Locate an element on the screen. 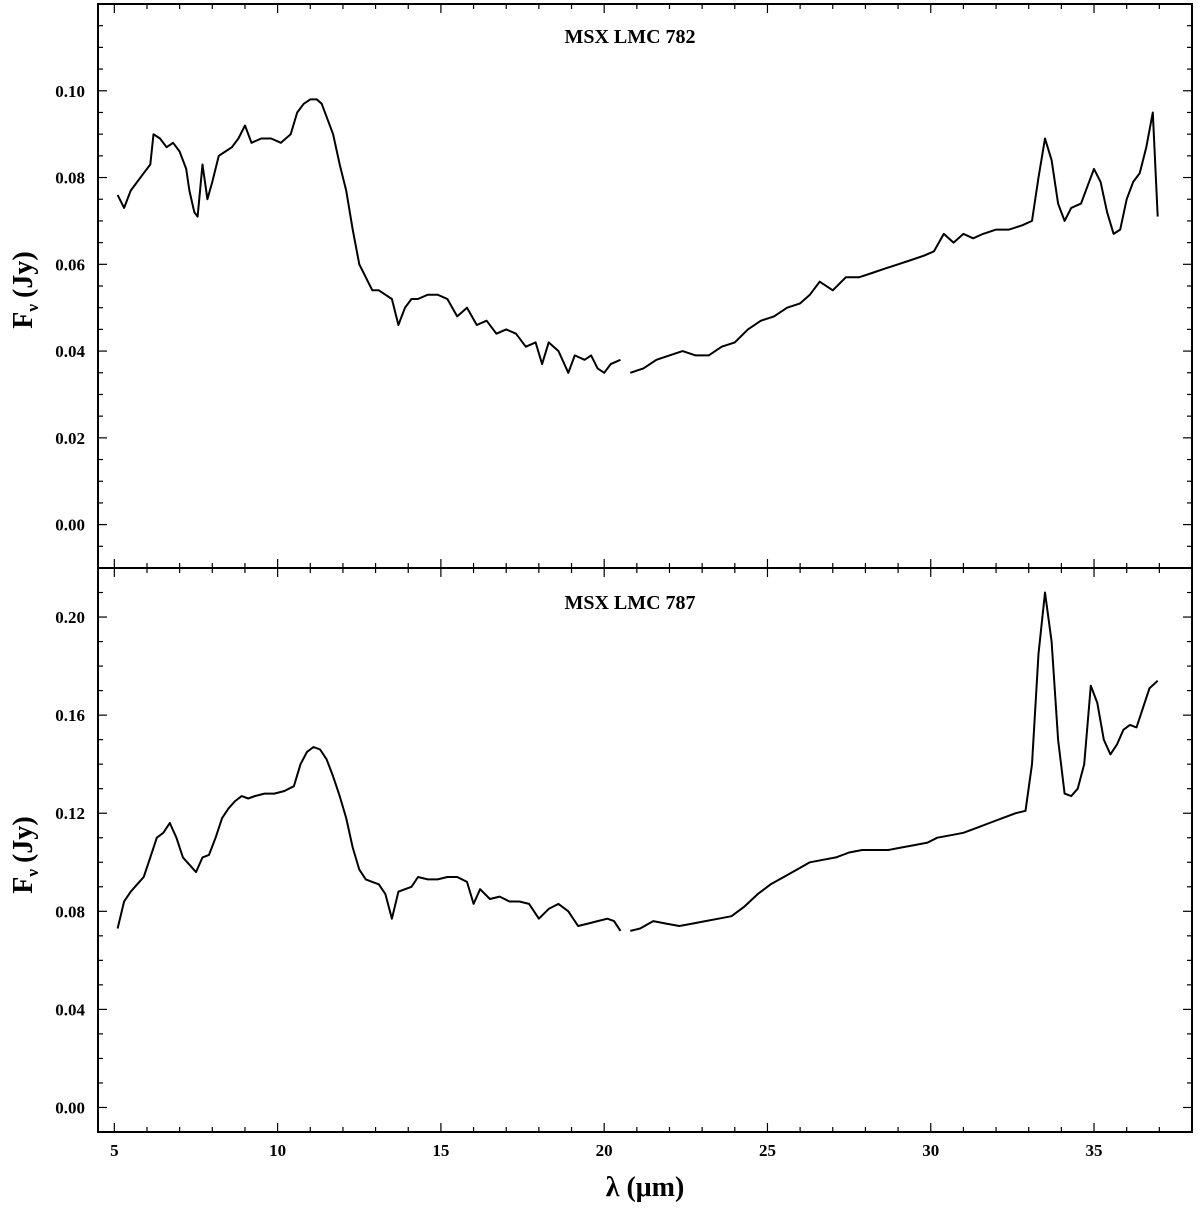 The width and height of the screenshot is (1200, 1209). x-tick-label: 10 is located at coordinates (277, 1150).